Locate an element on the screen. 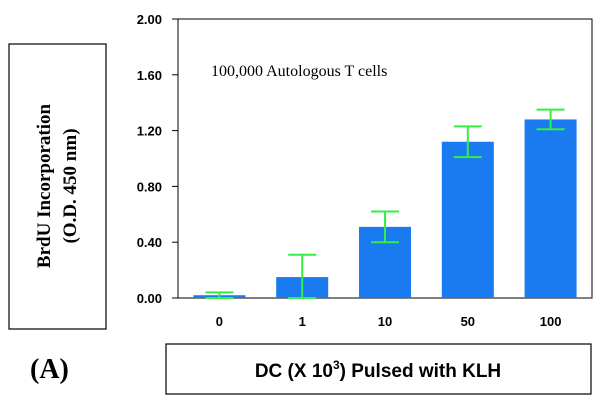 This screenshot has width=609, height=404. ylabel-box is located at coordinates (57, 186).